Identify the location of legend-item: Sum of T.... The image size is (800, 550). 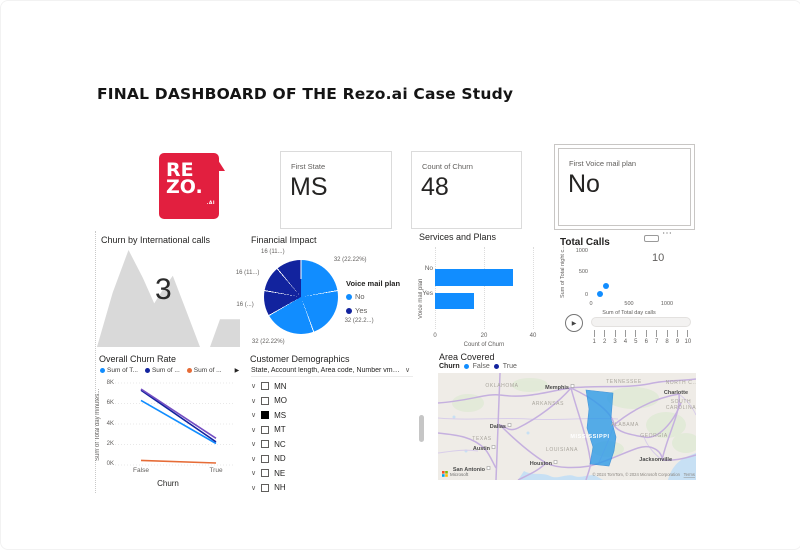
(119, 370).